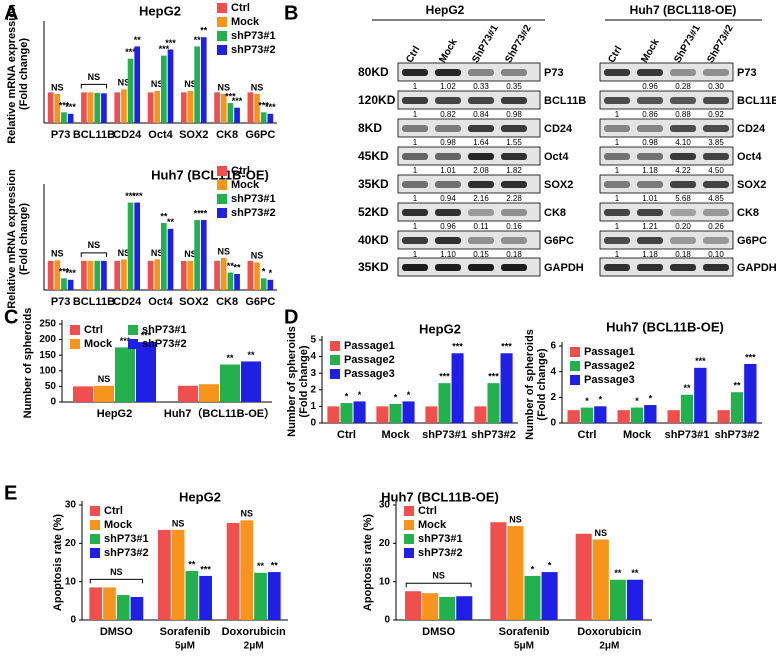  What do you see at coordinates (440, 328) in the screenshot?
I see `chart-title: HepG2` at bounding box center [440, 328].